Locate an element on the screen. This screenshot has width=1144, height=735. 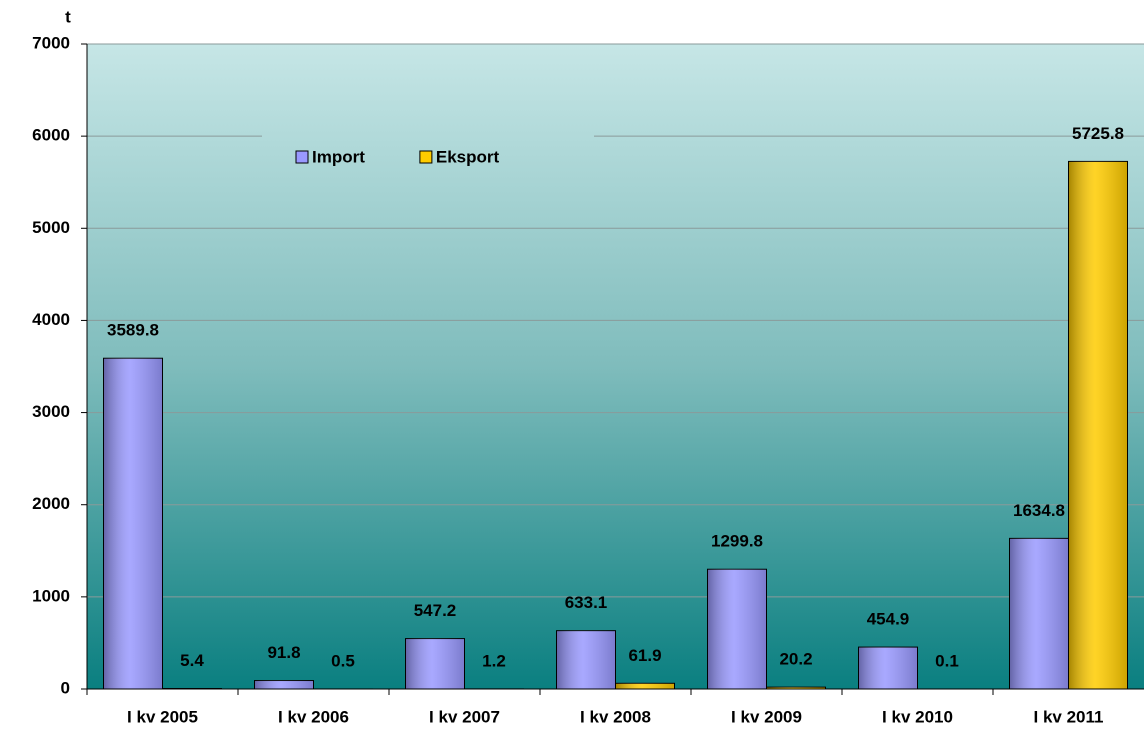
data-label: 0.1 is located at coordinates (947, 660).